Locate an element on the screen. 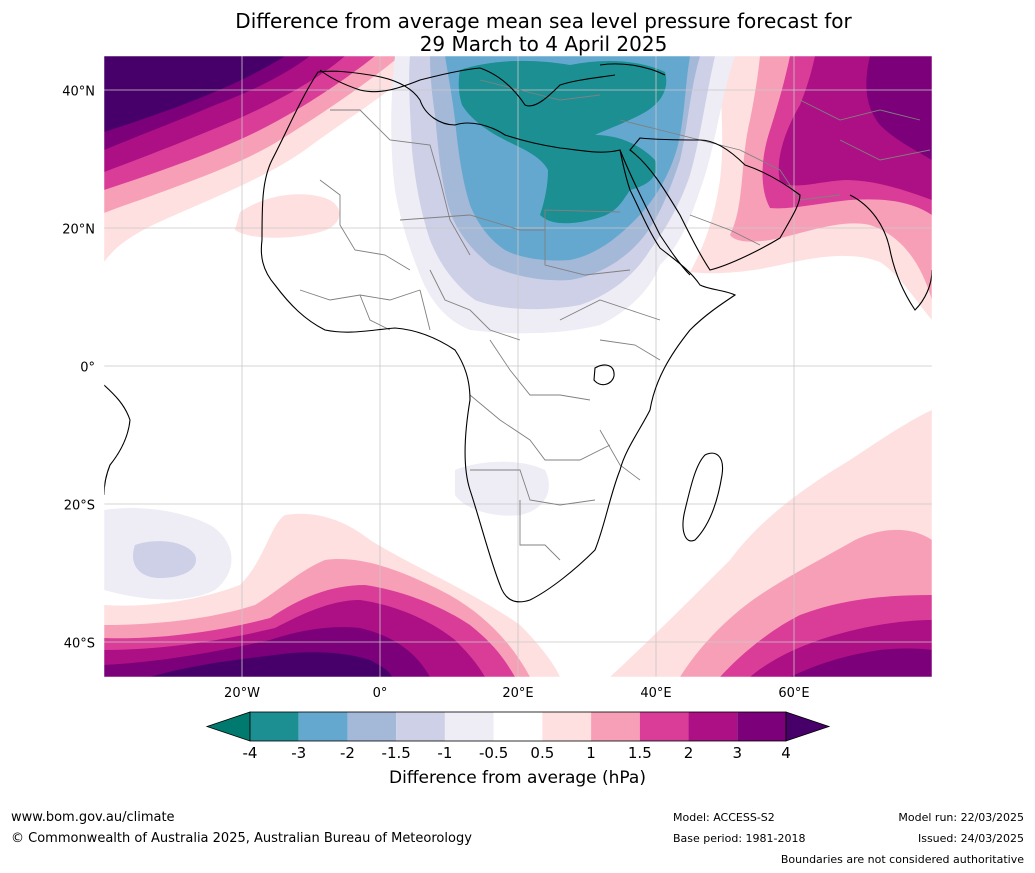 This screenshot has width=1035, height=873. lat-tick-label: 0° is located at coordinates (87, 368).